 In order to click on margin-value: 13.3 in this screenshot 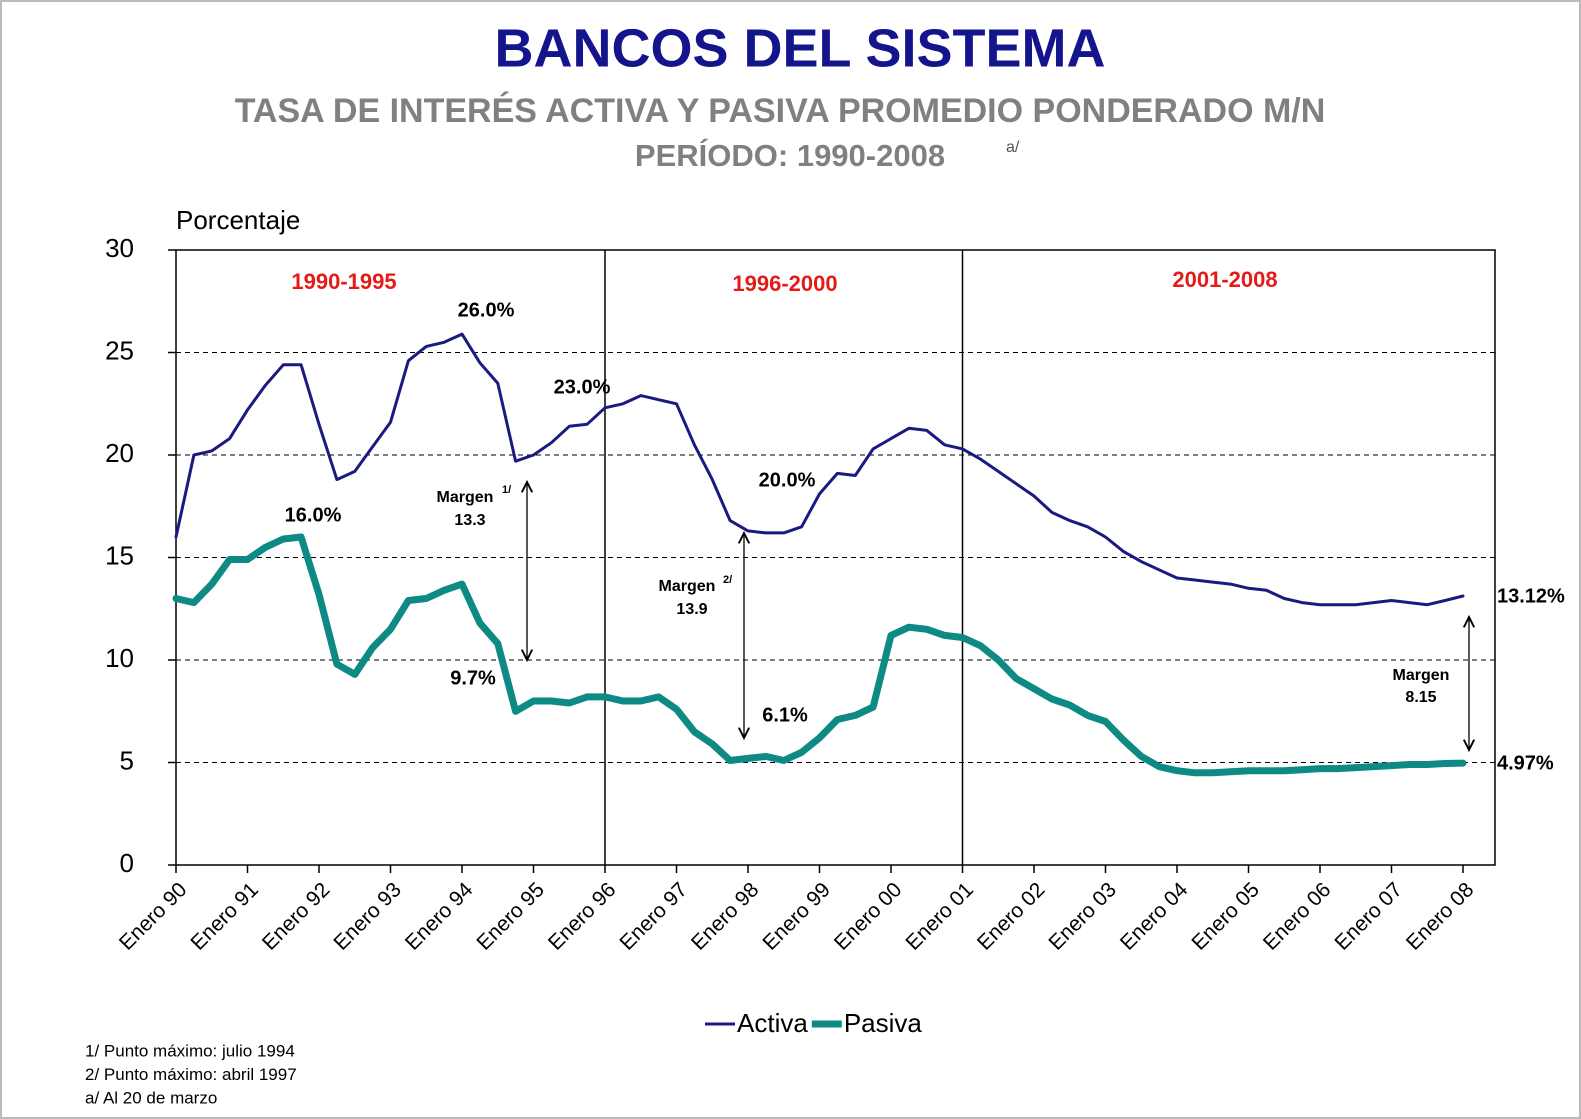, I will do `click(469, 520)`.